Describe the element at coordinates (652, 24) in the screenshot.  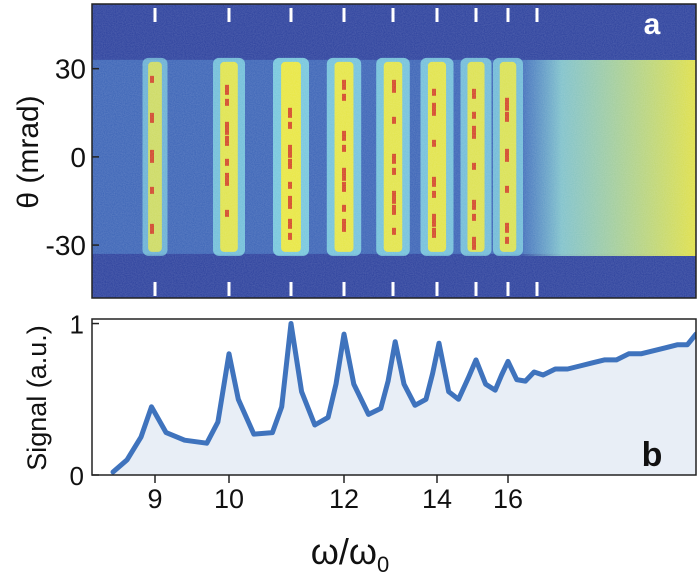
I see `panel-a-label: a` at that location.